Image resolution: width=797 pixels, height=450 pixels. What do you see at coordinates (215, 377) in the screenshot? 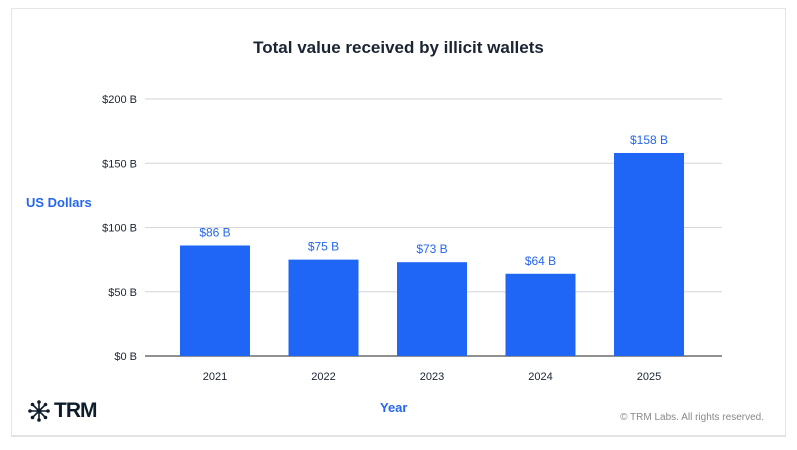
I see `x-tick-label: 2021` at bounding box center [215, 377].